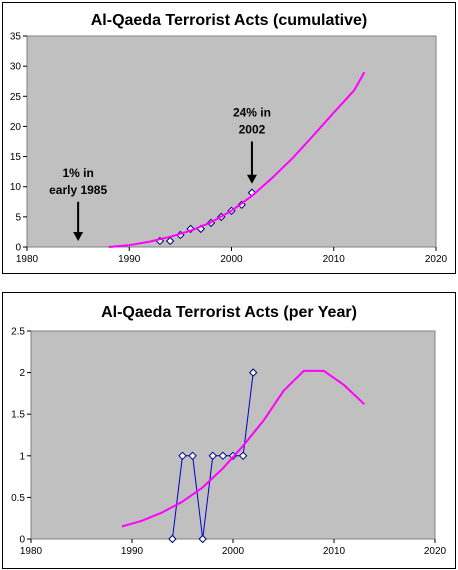 This screenshot has height=570, width=458. I want to click on y-tick-label: 2.5, so click(18, 332).